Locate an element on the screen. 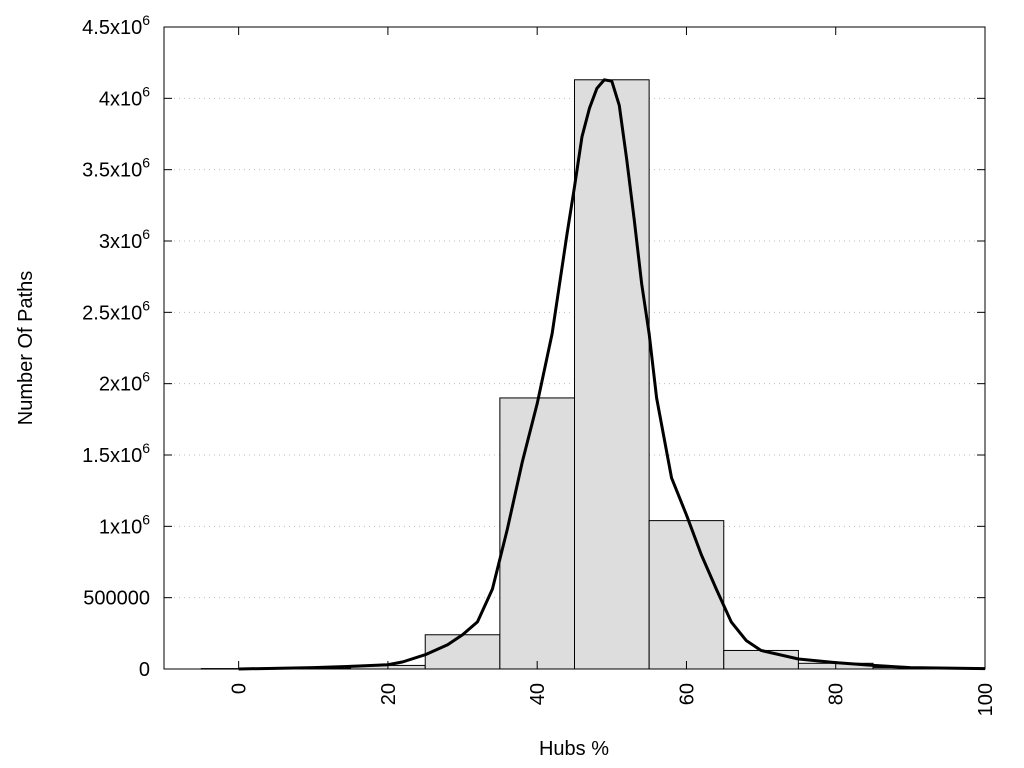 This screenshot has height=768, width=1024. x-tick-label: 0 is located at coordinates (240, 688).